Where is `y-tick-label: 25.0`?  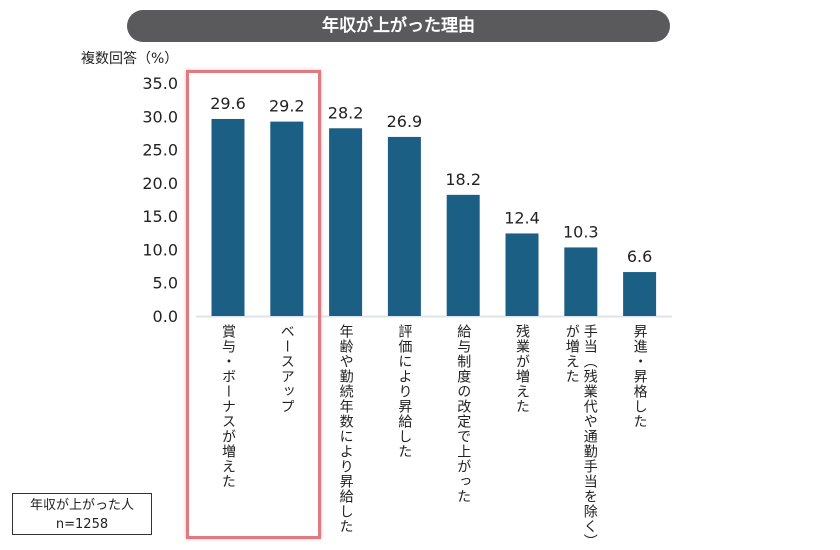
y-tick-label: 25.0 is located at coordinates (160, 150).